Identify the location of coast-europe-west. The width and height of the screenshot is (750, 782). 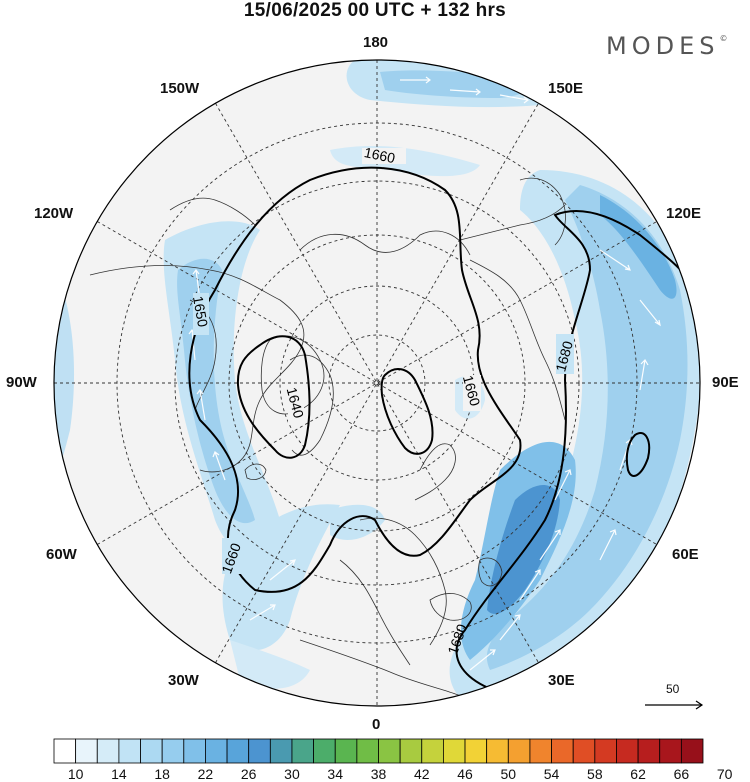
(375, 612).